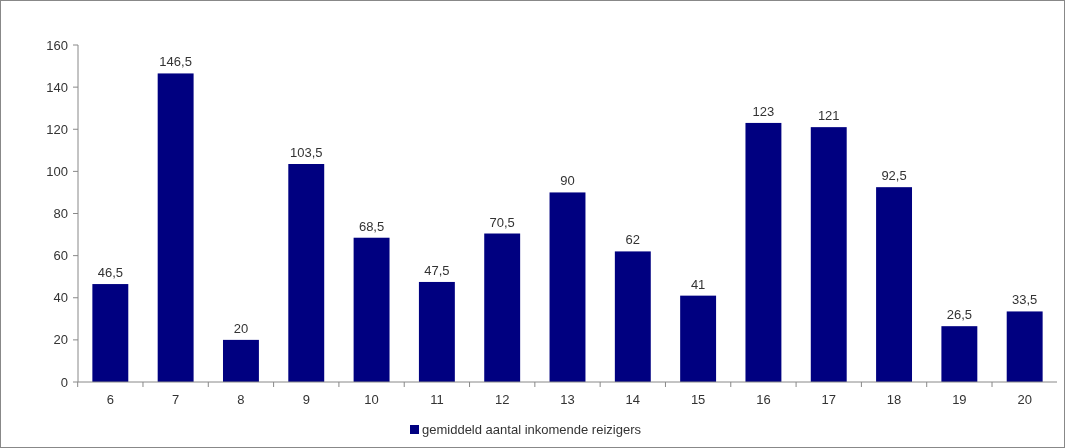 This screenshot has width=1065, height=448. What do you see at coordinates (57, 45) in the screenshot?
I see `y-tick-label: 160` at bounding box center [57, 45].